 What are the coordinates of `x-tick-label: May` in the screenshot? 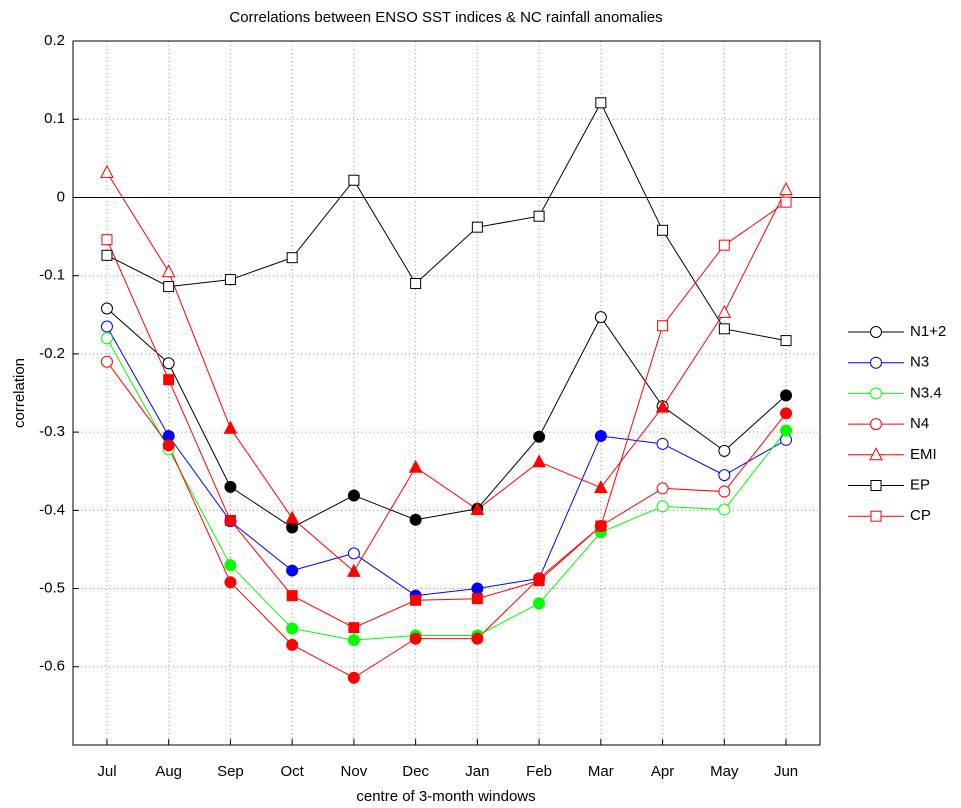 It's located at (724, 771).